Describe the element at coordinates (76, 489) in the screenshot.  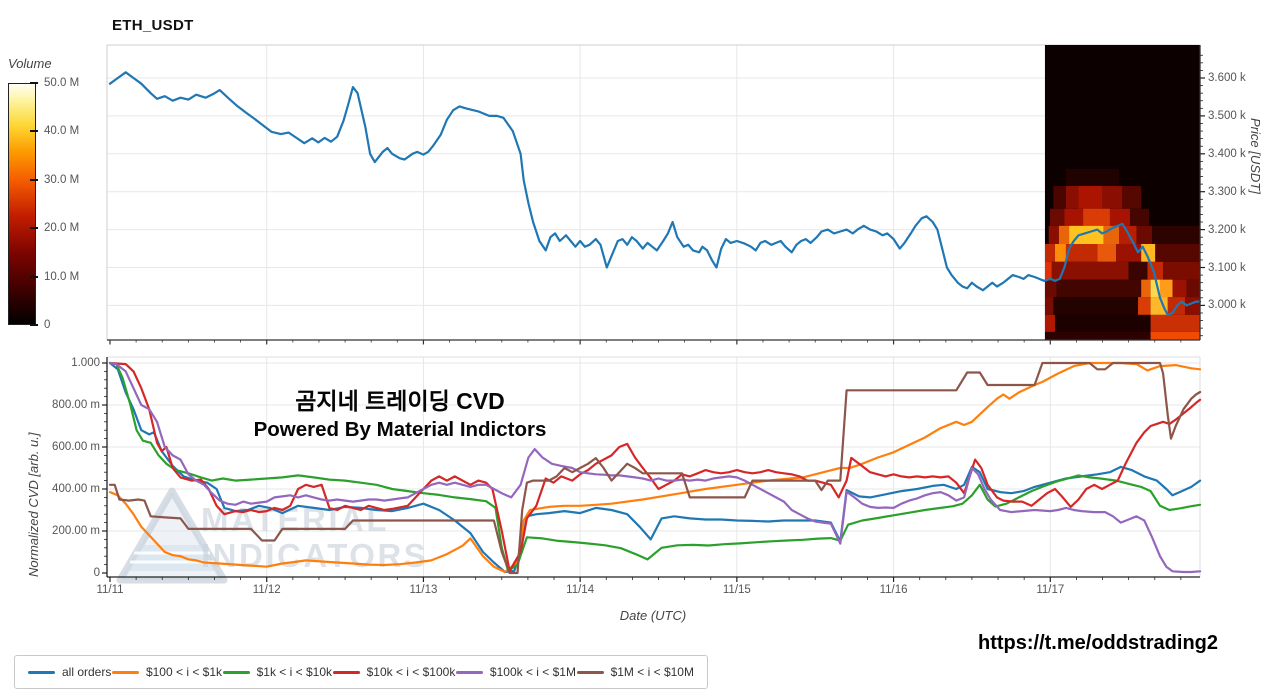
I see `cvd-tick-label: 400.00 m` at that location.